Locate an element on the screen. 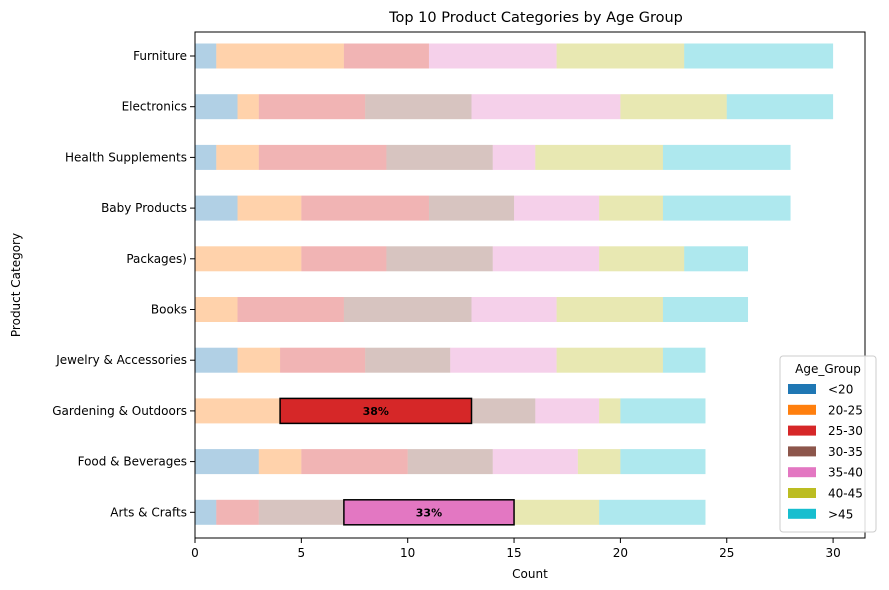 The height and width of the screenshot is (590, 889). bar-books-gt45 is located at coordinates (705, 309).